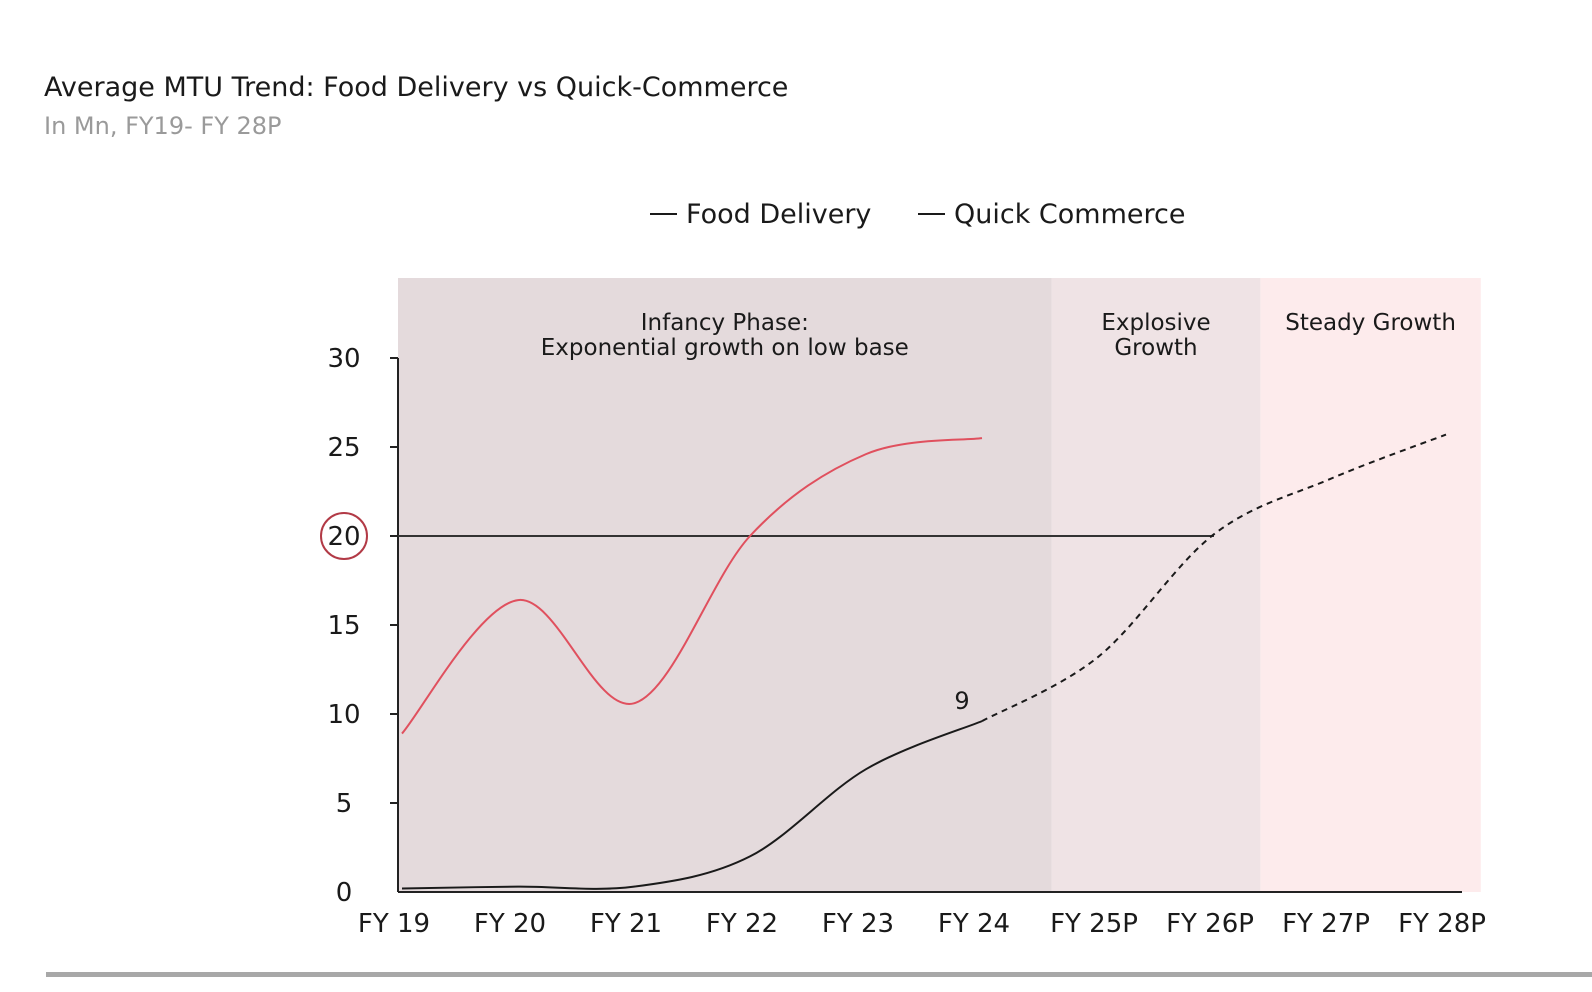 The height and width of the screenshot is (992, 1592). I want to click on phase-label-0-1: Exponential growth on low base, so click(725, 348).